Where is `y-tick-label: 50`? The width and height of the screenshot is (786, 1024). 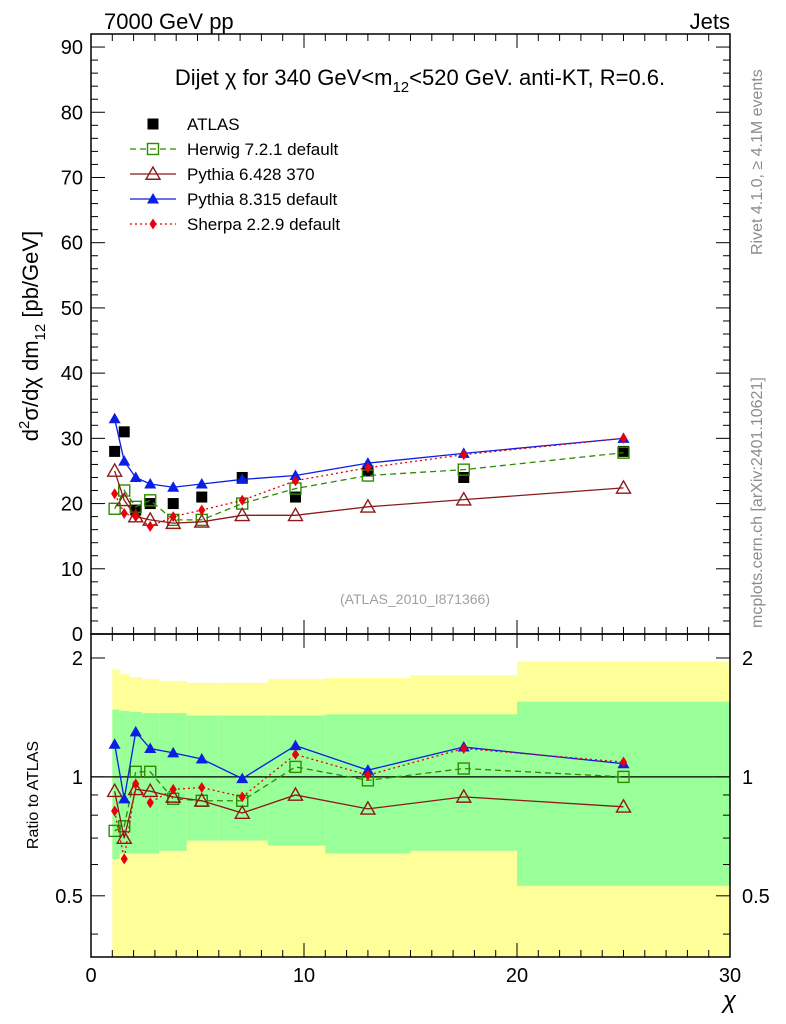
y-tick-label: 50 is located at coordinates (72, 309).